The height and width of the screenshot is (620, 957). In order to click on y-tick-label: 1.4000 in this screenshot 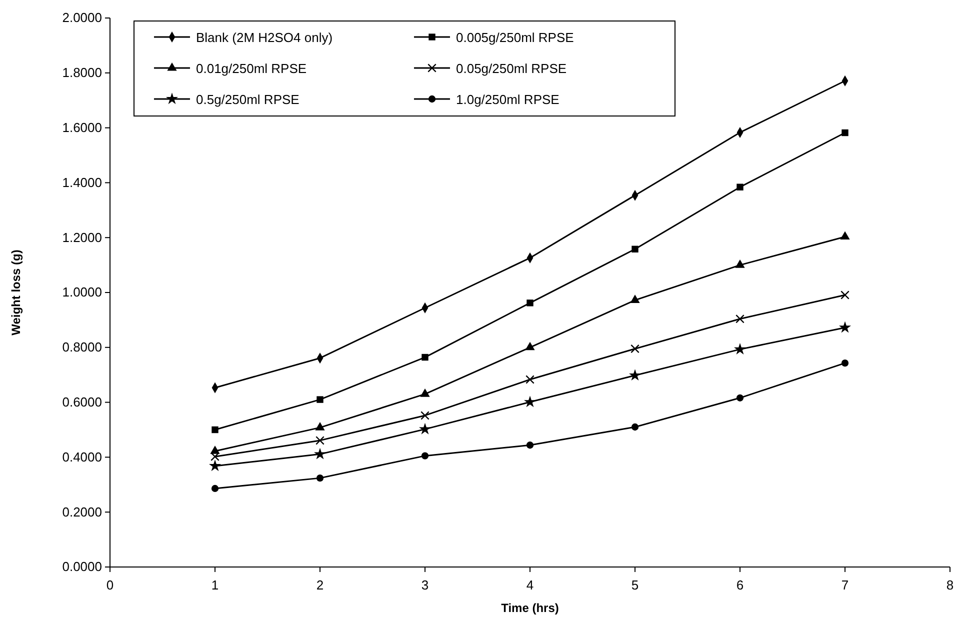, I will do `click(82, 182)`.